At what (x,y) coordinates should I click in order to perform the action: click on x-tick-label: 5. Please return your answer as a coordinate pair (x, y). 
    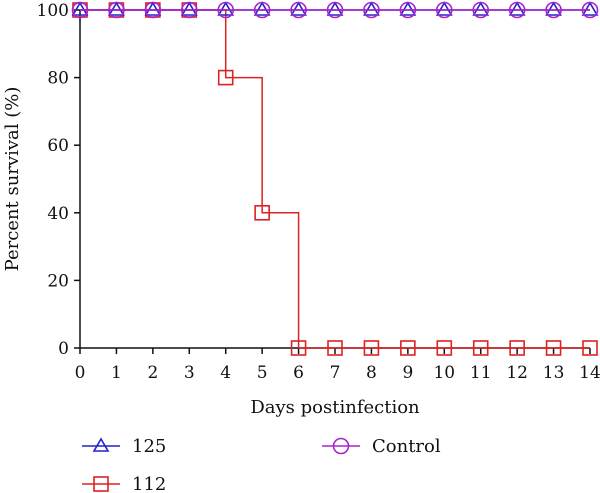
    Looking at the image, I should click on (262, 373).